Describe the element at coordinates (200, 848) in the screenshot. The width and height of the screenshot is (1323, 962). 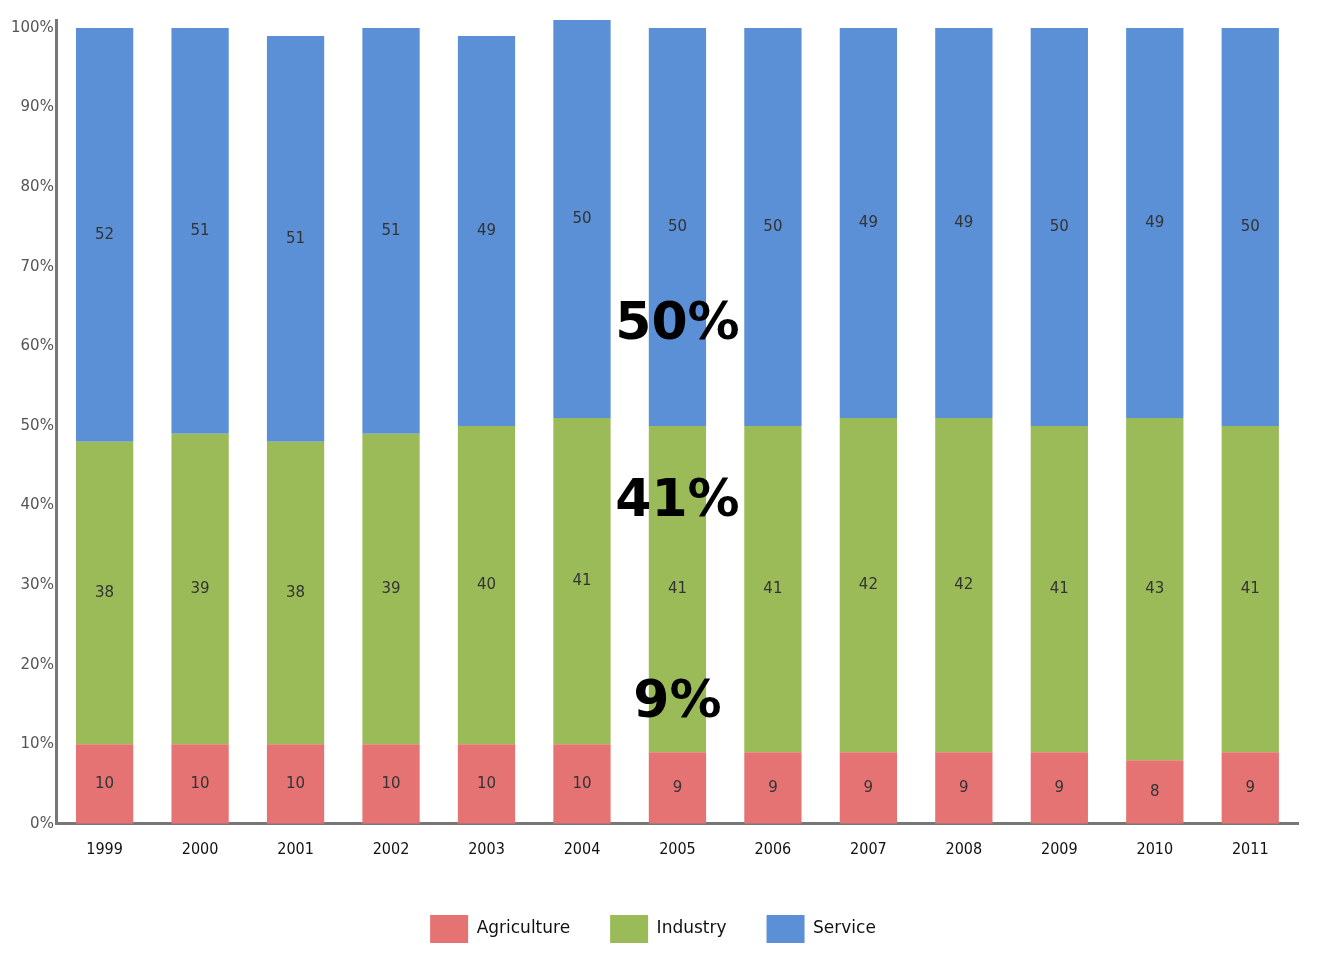
I see `x-tick-label: 2000` at that location.